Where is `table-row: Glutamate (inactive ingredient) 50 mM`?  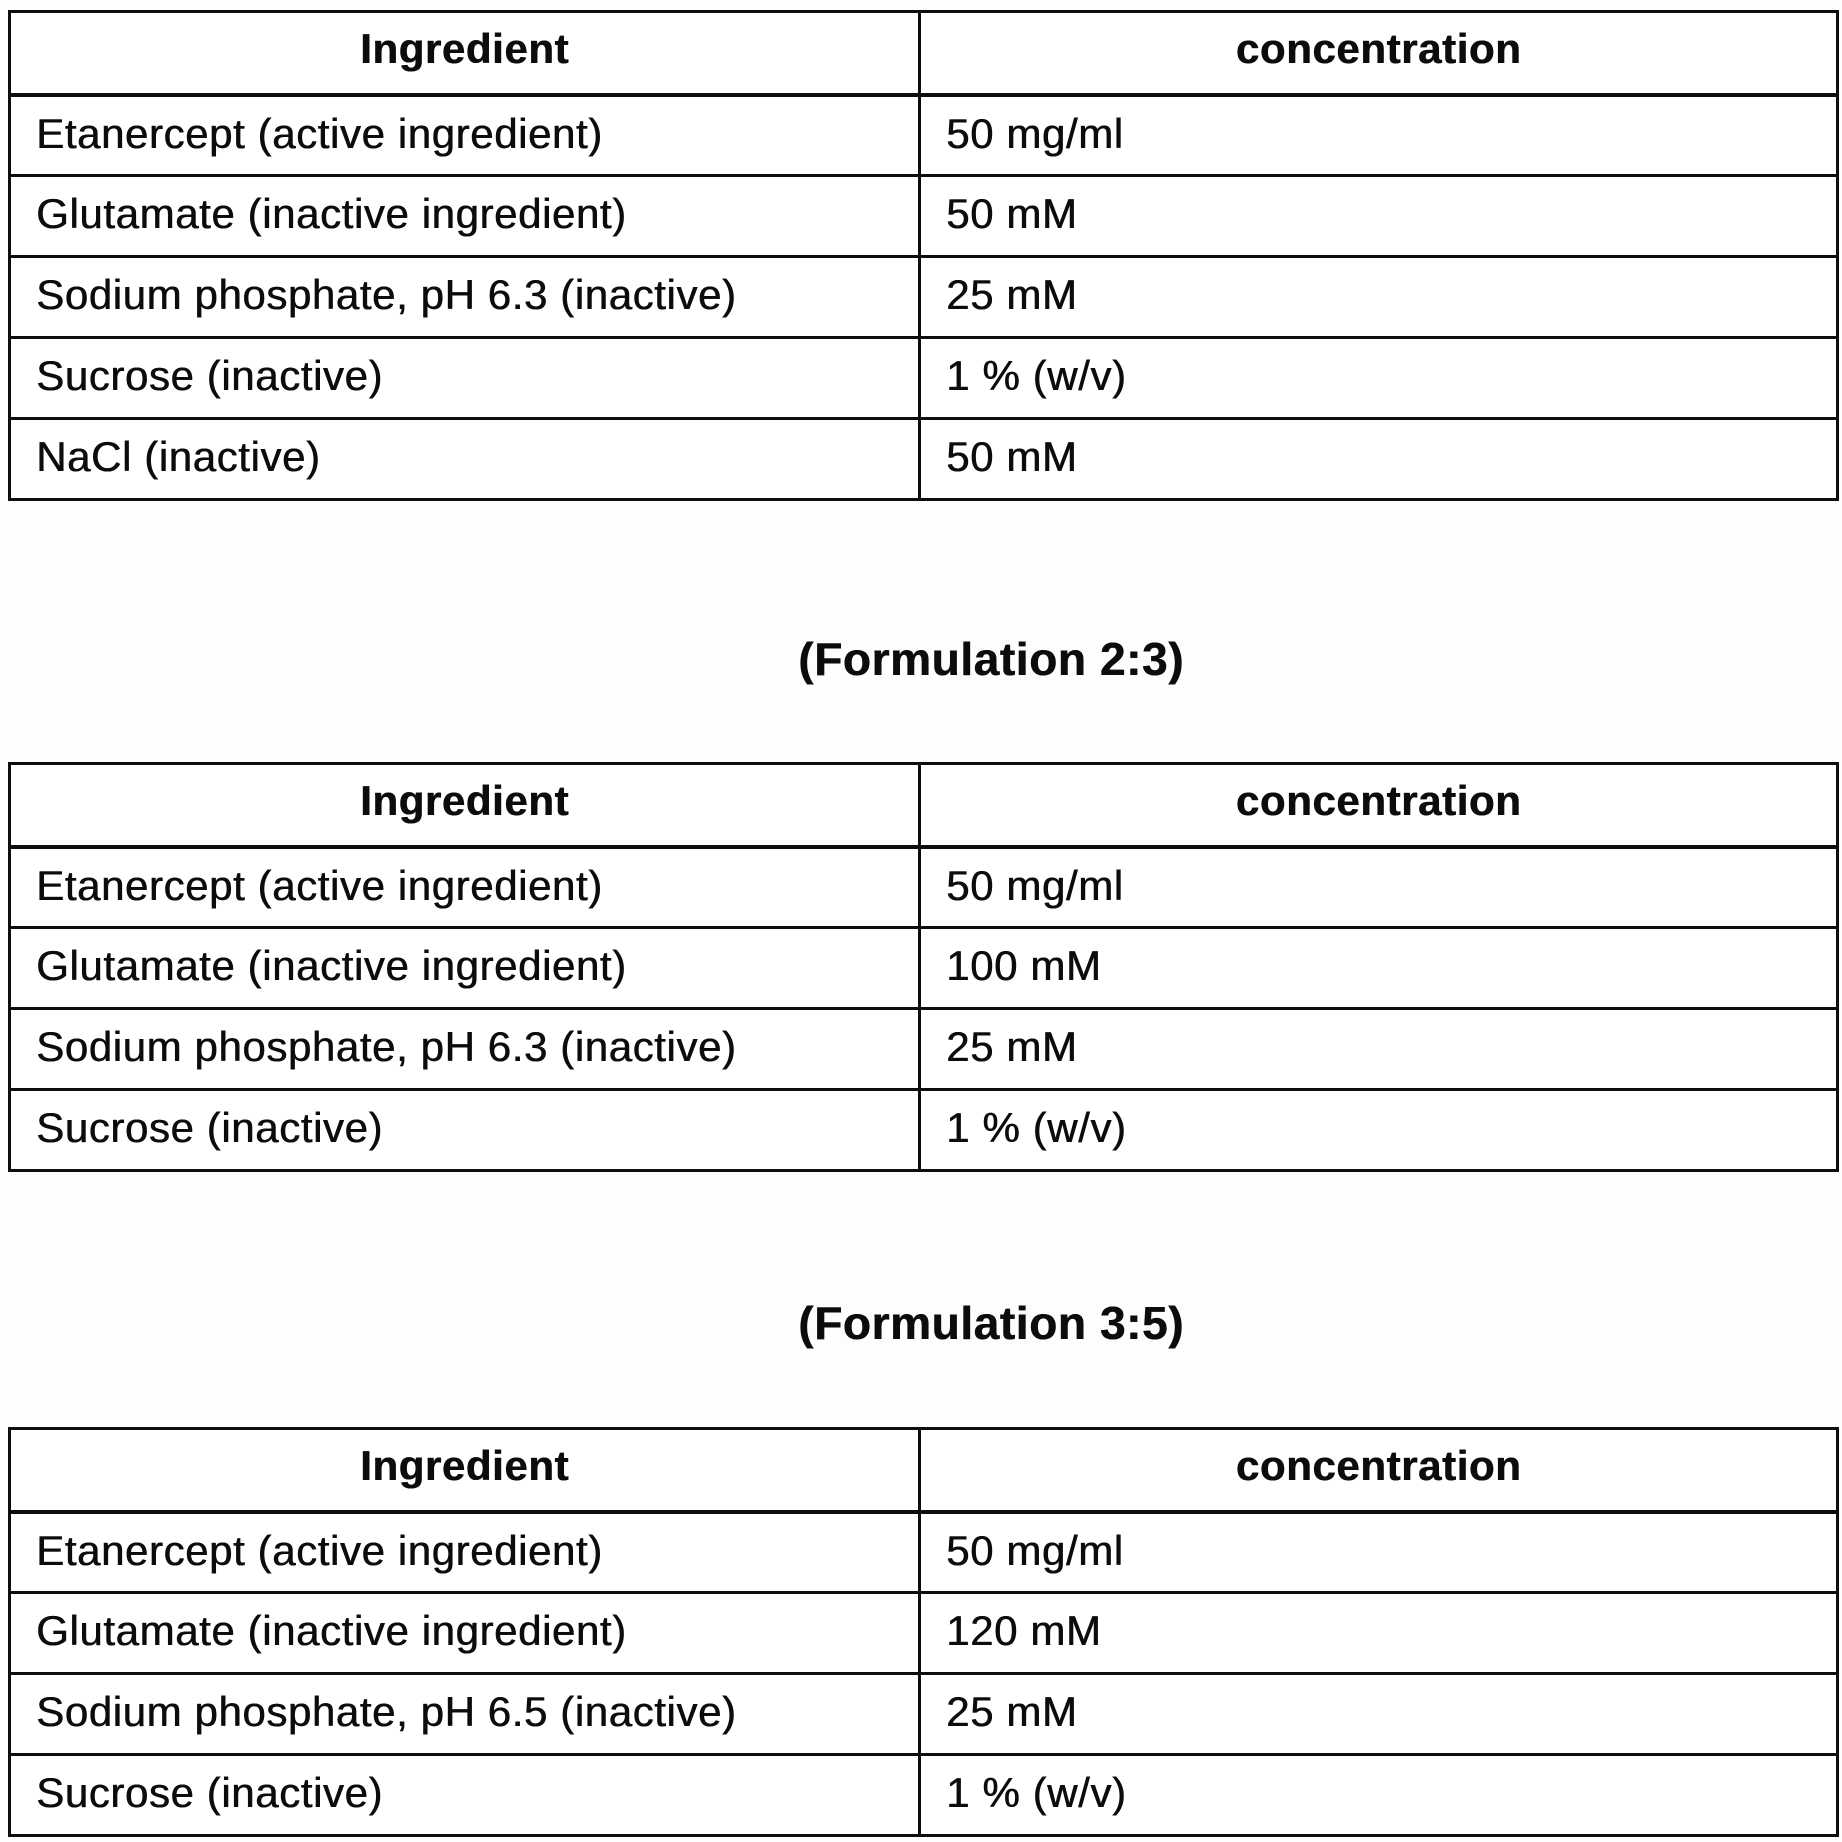 table-row: Glutamate (inactive ingredient) 50 mM is located at coordinates (923, 216).